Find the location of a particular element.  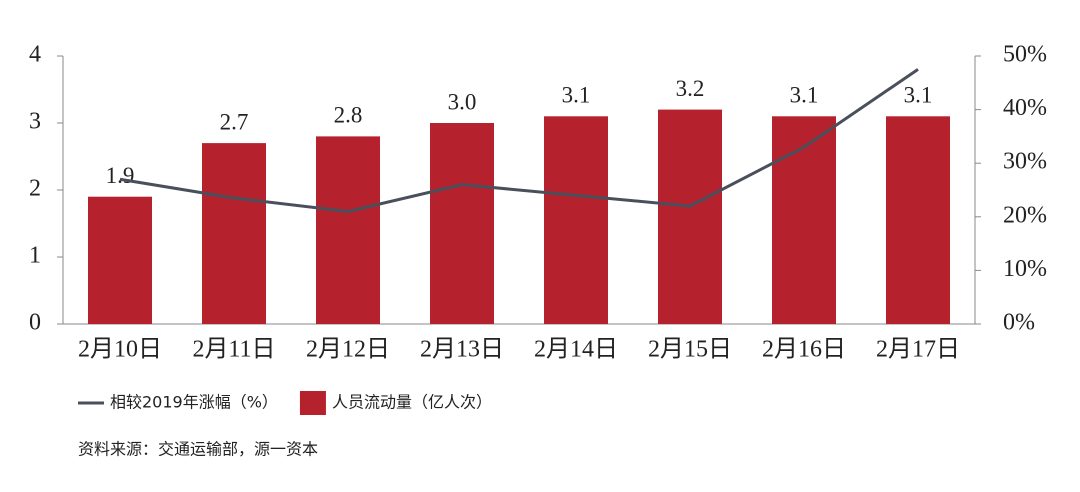

x-tick-label: 2月16日 is located at coordinates (804, 350).